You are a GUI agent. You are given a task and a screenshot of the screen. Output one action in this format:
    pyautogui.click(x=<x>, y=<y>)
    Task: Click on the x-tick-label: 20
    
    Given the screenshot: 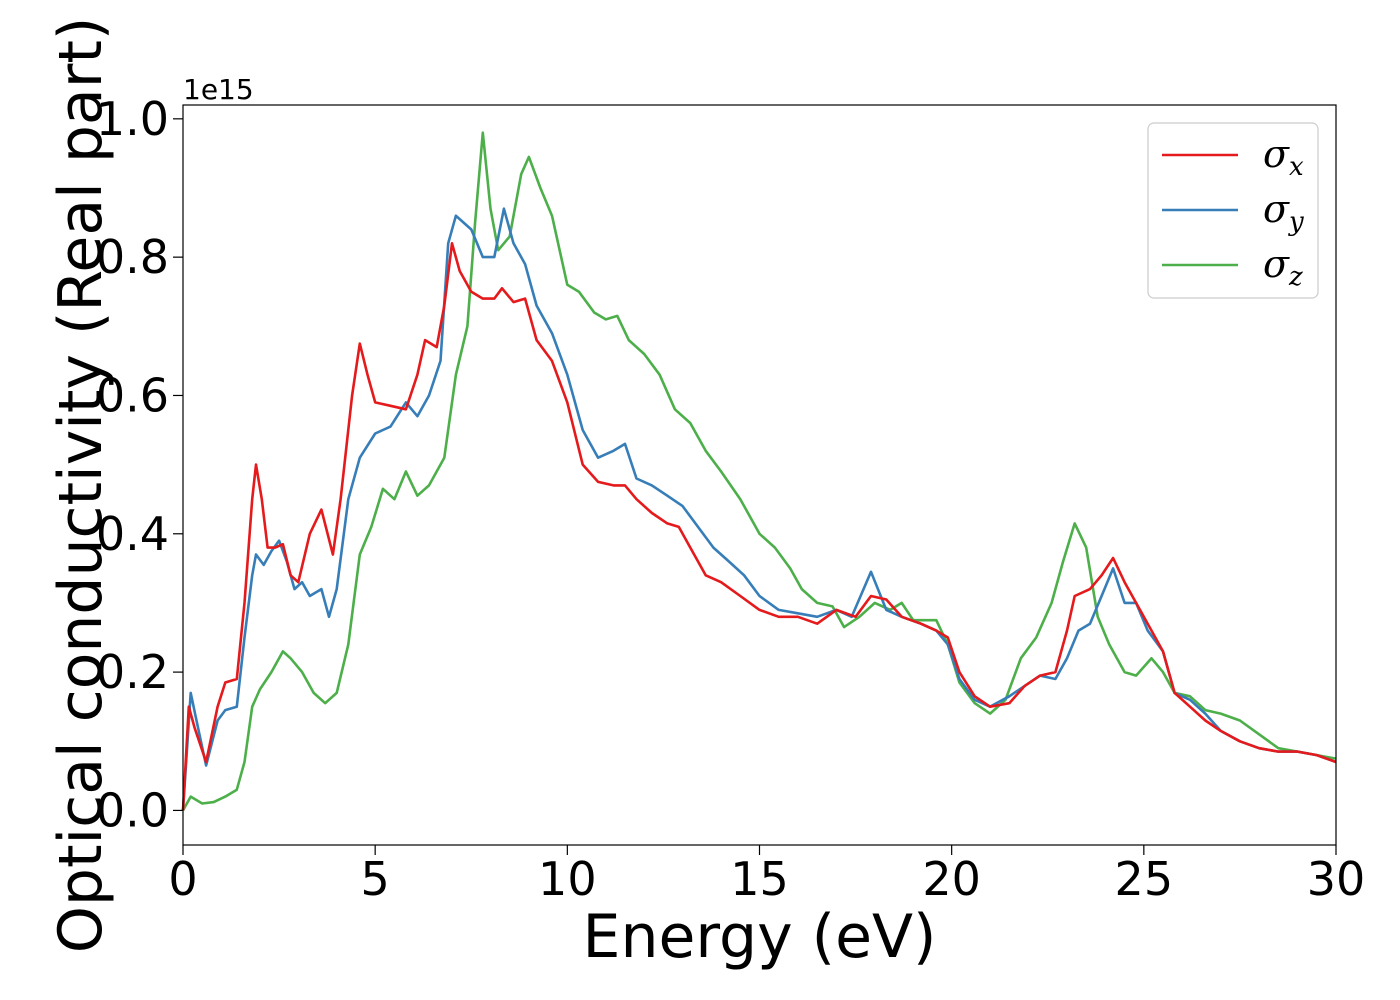 What is the action you would take?
    pyautogui.click(x=951, y=879)
    